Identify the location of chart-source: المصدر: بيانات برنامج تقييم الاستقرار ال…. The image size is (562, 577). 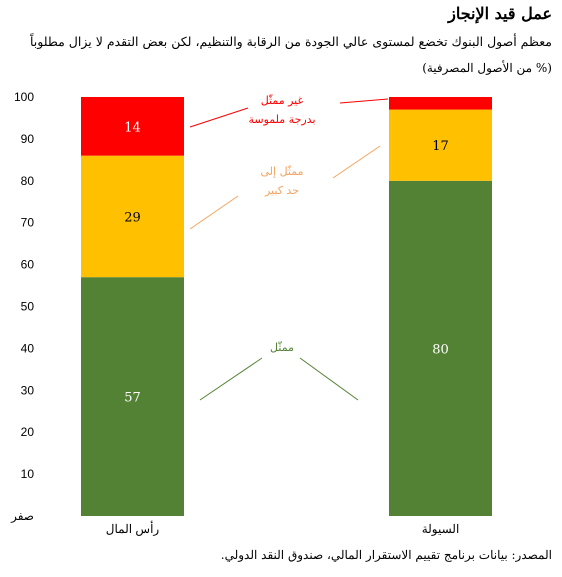
(386, 555).